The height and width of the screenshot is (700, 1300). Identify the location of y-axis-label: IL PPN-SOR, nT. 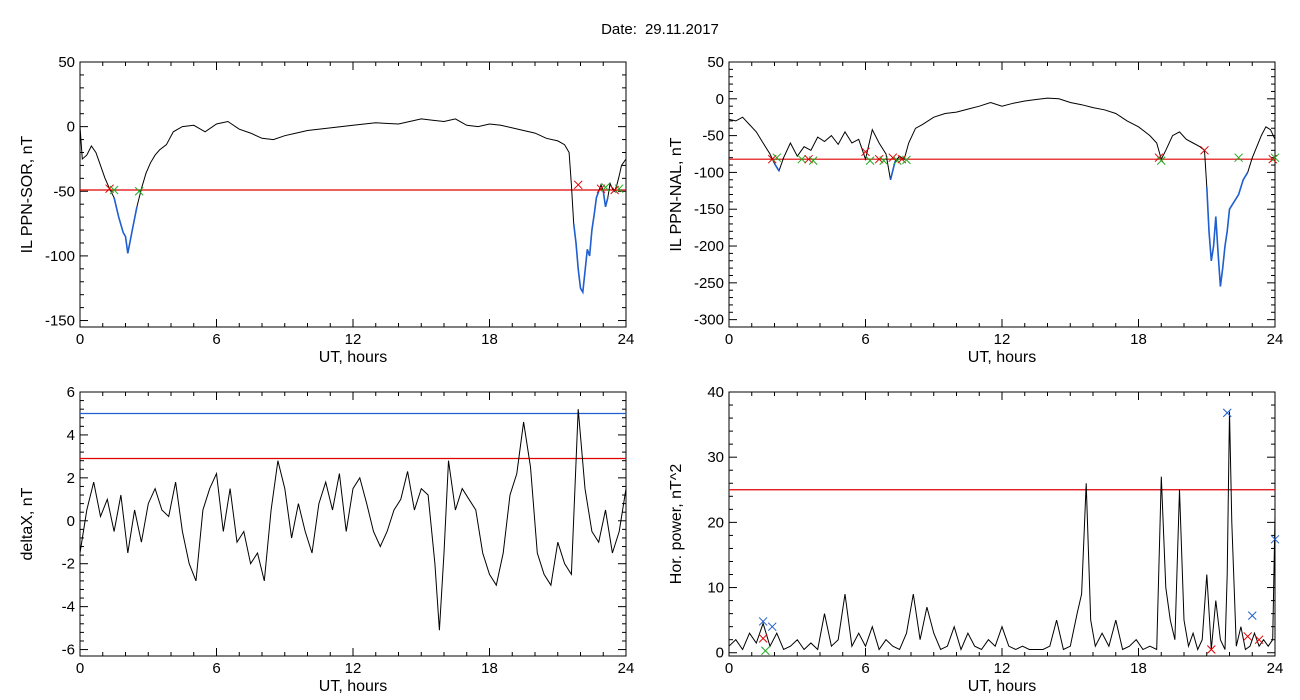
(27, 194).